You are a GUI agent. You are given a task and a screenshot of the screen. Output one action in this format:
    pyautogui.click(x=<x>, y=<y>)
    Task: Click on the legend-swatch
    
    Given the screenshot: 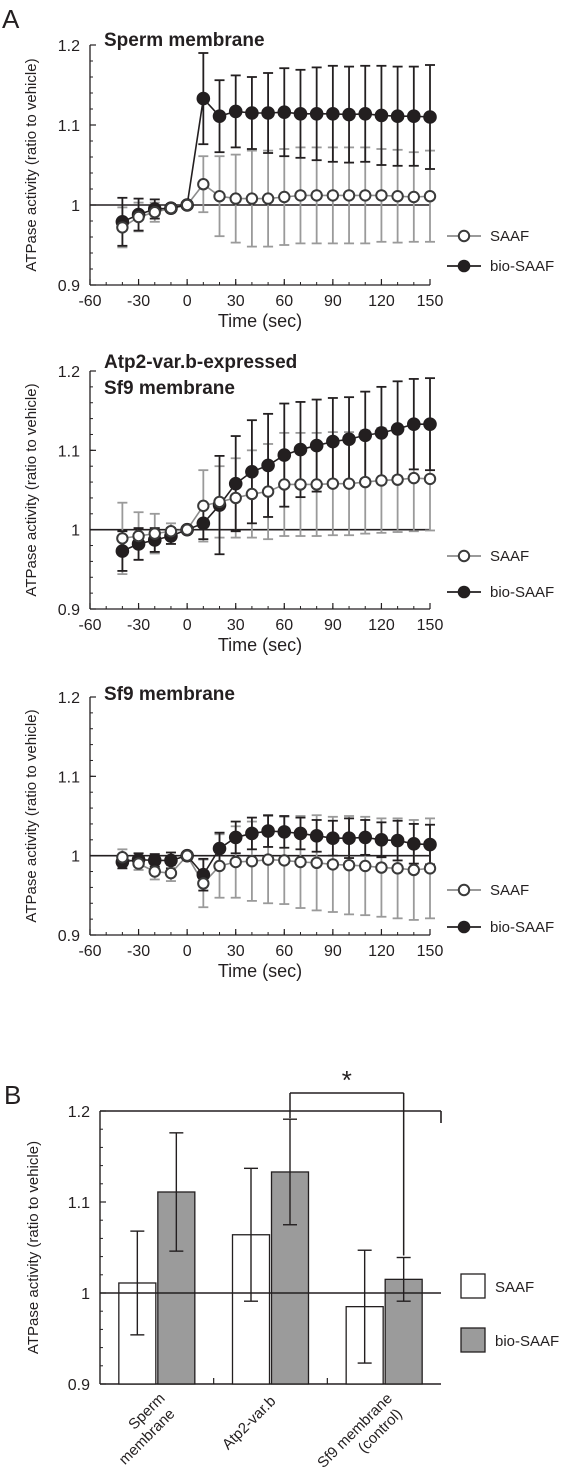 What is the action you would take?
    pyautogui.click(x=473, y=1340)
    